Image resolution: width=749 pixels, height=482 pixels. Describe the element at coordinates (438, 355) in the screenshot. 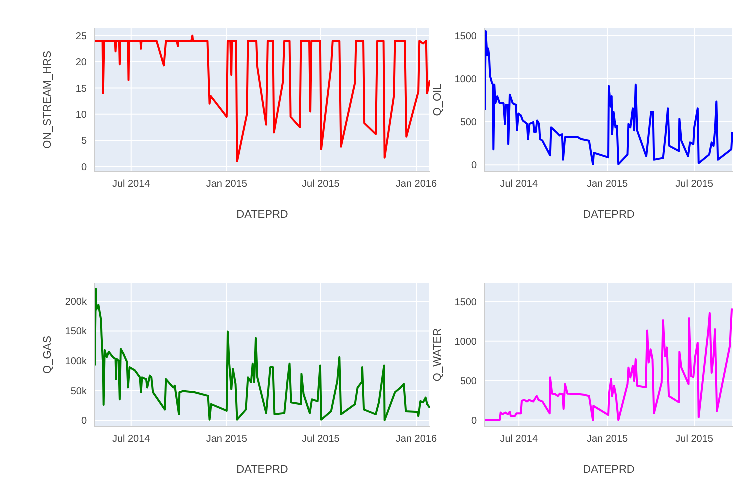

I see `y-axis-title: Q_WATER` at that location.